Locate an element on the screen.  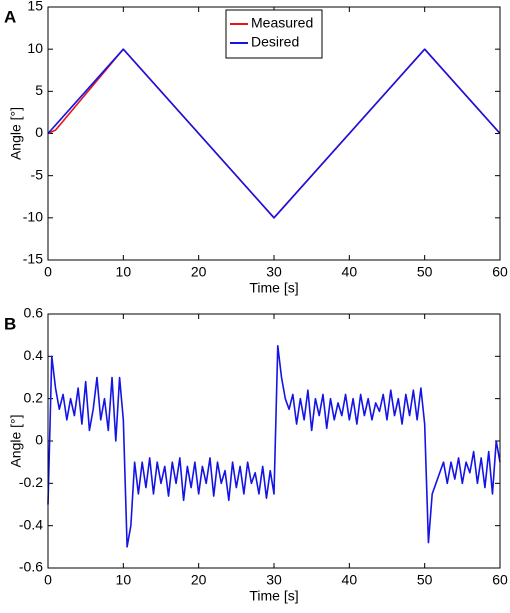
y-tick-label: 0.4 is located at coordinates (34, 355).